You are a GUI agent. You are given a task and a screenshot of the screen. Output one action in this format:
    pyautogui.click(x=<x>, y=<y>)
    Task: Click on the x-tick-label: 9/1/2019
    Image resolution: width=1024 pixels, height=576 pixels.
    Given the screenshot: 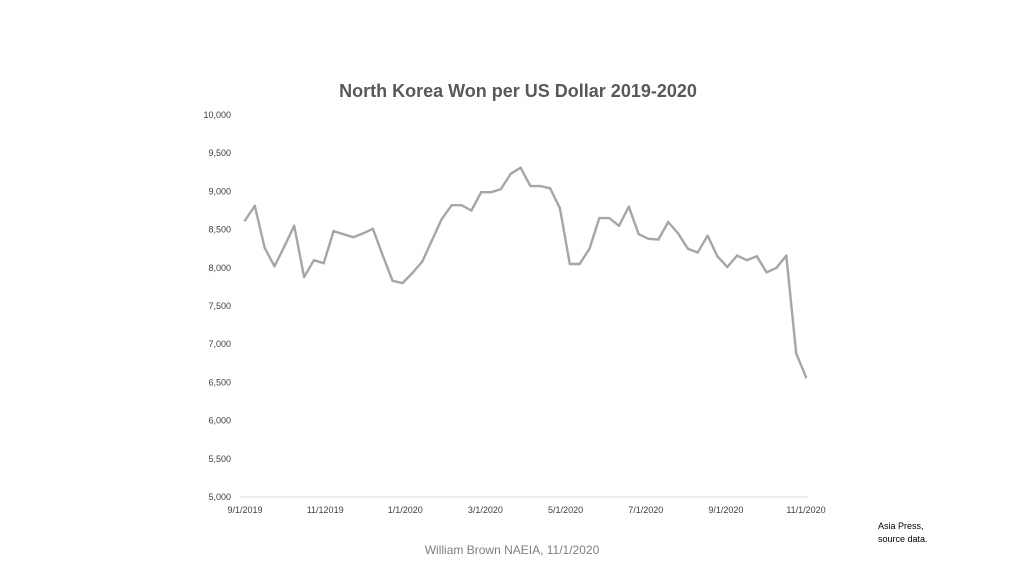 What is the action you would take?
    pyautogui.click(x=244, y=510)
    